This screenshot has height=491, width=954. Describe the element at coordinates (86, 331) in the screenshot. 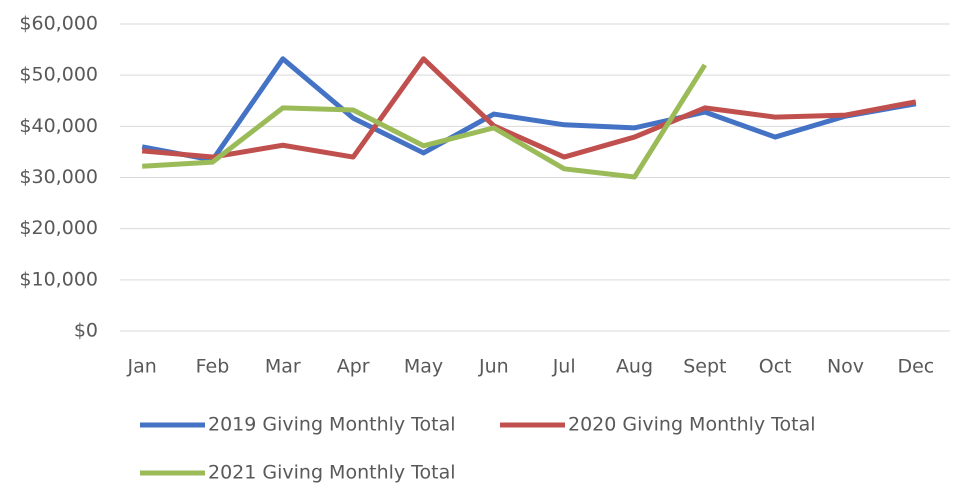

I see `y-tick-label: $0` at that location.